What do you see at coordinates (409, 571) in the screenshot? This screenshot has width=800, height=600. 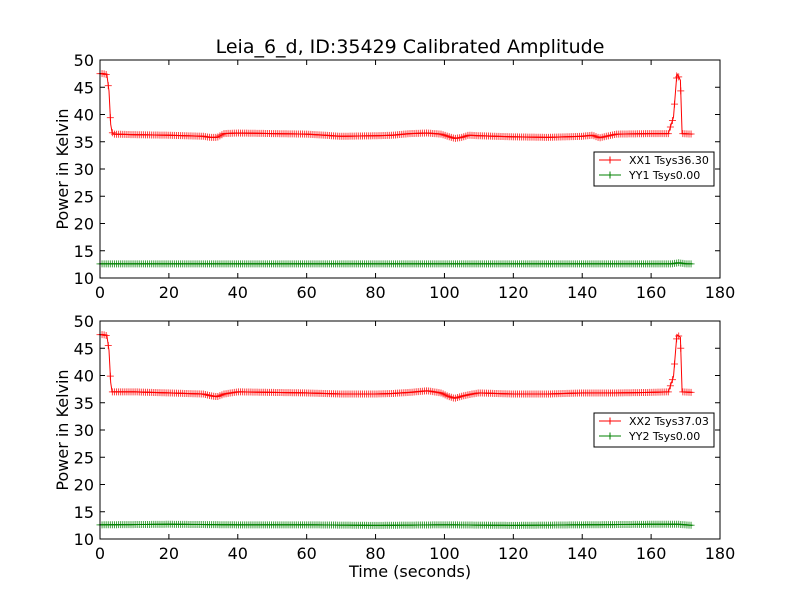 I see `x-axis-label: Time (seconds)` at bounding box center [409, 571].